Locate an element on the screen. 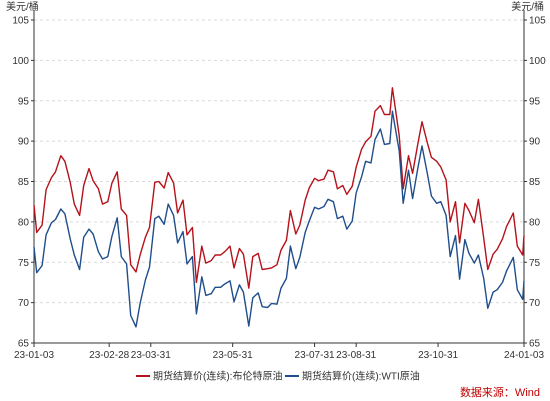 This screenshot has width=550, height=401. y-tick-label-left: 70 is located at coordinates (24, 303).